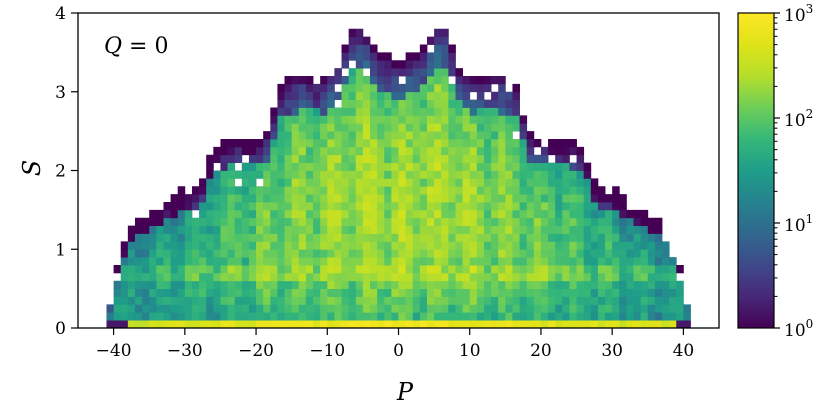 This screenshot has width=831, height=411. Describe the element at coordinates (795, 121) in the screenshot. I see `colorbar-tick-base: 10` at that location.